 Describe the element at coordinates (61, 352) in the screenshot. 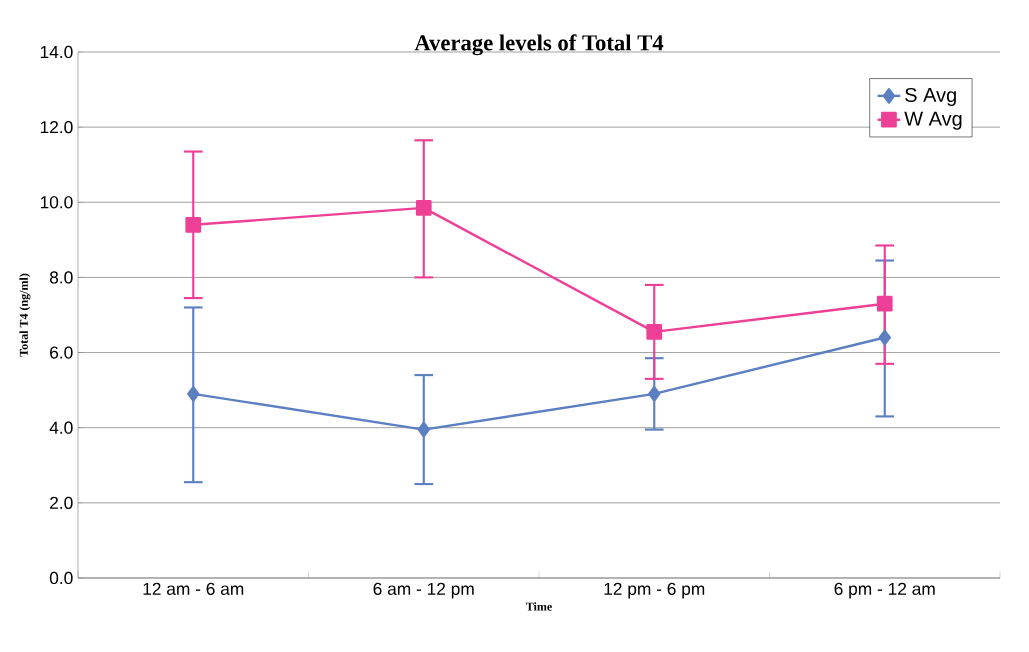

I see `y-tick-label: 6.0` at that location.